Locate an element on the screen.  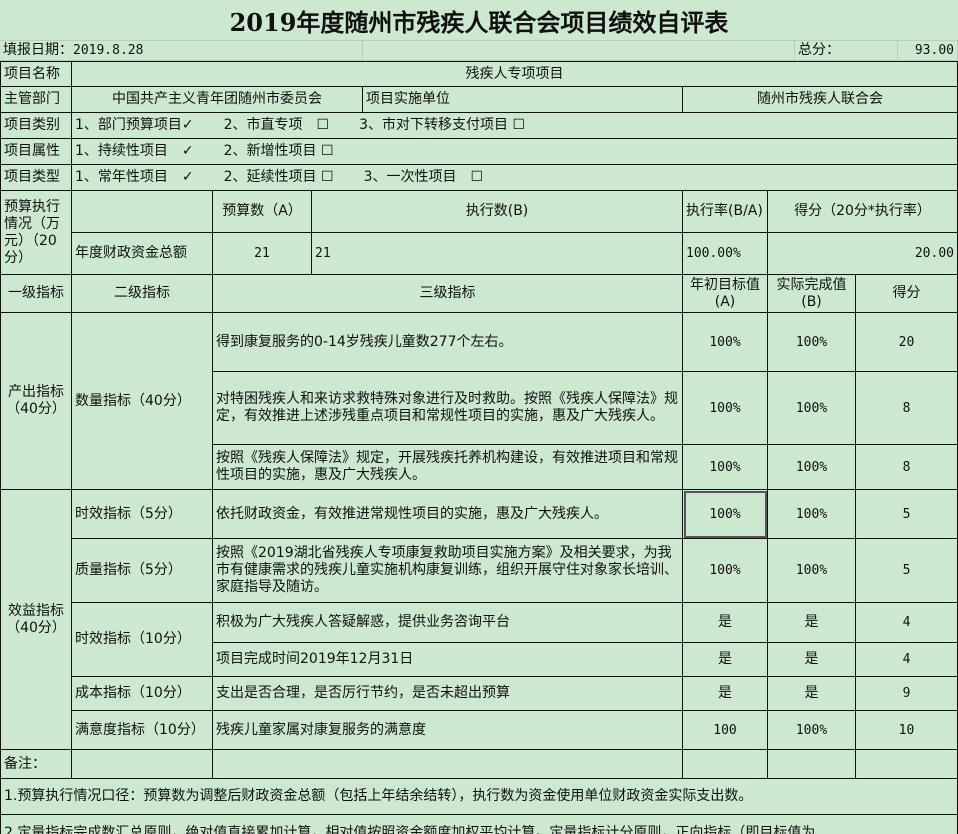
budget-score-header: 得分（20分*执行率） is located at coordinates (863, 212).